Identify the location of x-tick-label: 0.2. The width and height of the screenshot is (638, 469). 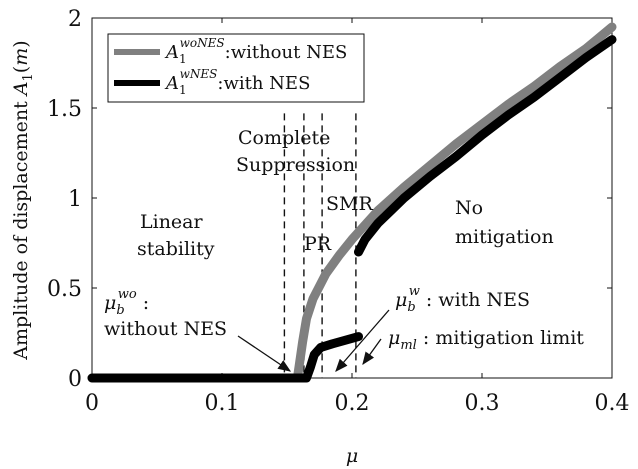
(352, 403).